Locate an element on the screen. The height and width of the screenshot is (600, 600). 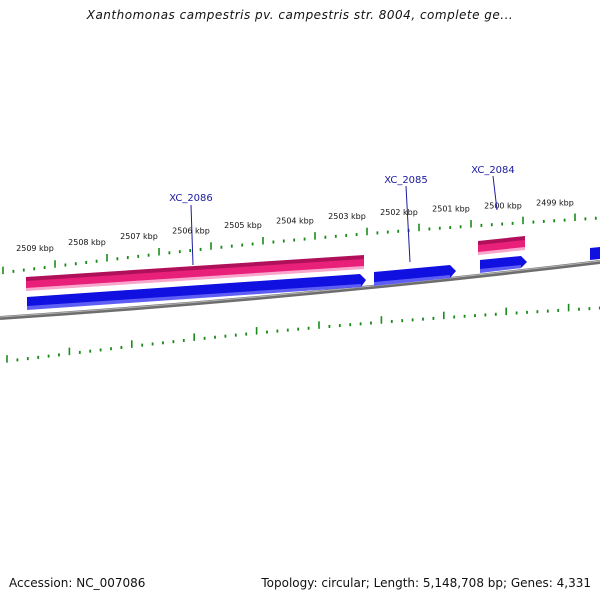
gene-label-XC_2085: XC_2085 is located at coordinates (406, 180).